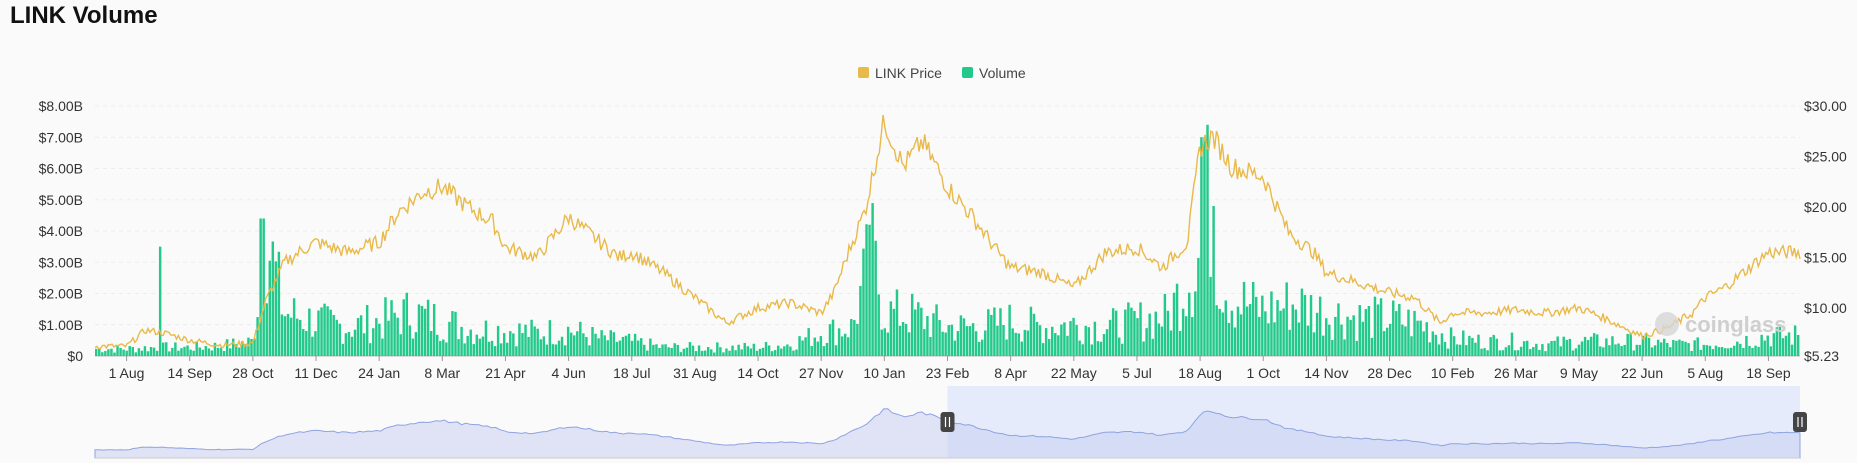 The image size is (1857, 463). What do you see at coordinates (1002, 73) in the screenshot?
I see `legend-label: Volume` at bounding box center [1002, 73].